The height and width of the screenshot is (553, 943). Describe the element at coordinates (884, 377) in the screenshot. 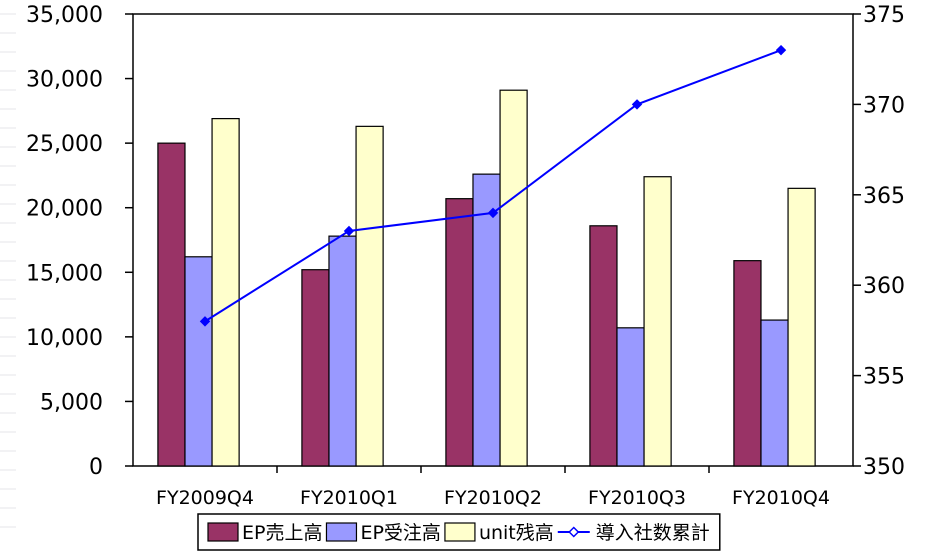

I see `right-tick-label: 355` at that location.